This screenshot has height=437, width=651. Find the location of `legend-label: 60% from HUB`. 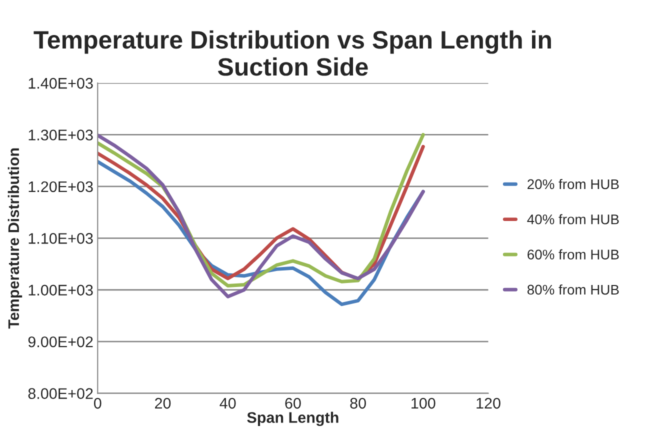

legend-label: 60% from HUB is located at coordinates (573, 254).